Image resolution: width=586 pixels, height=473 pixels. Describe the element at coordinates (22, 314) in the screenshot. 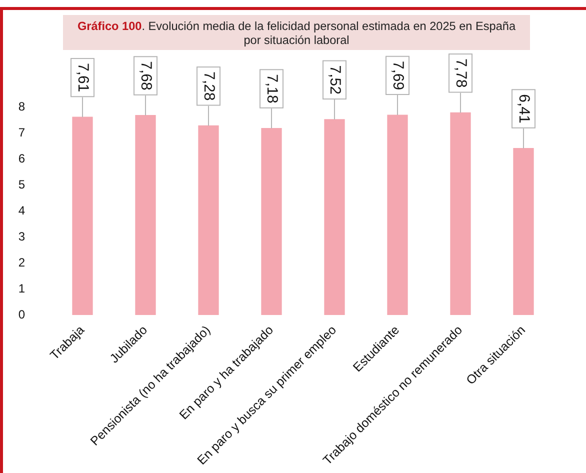

I see `y-tick-label: 0` at that location.